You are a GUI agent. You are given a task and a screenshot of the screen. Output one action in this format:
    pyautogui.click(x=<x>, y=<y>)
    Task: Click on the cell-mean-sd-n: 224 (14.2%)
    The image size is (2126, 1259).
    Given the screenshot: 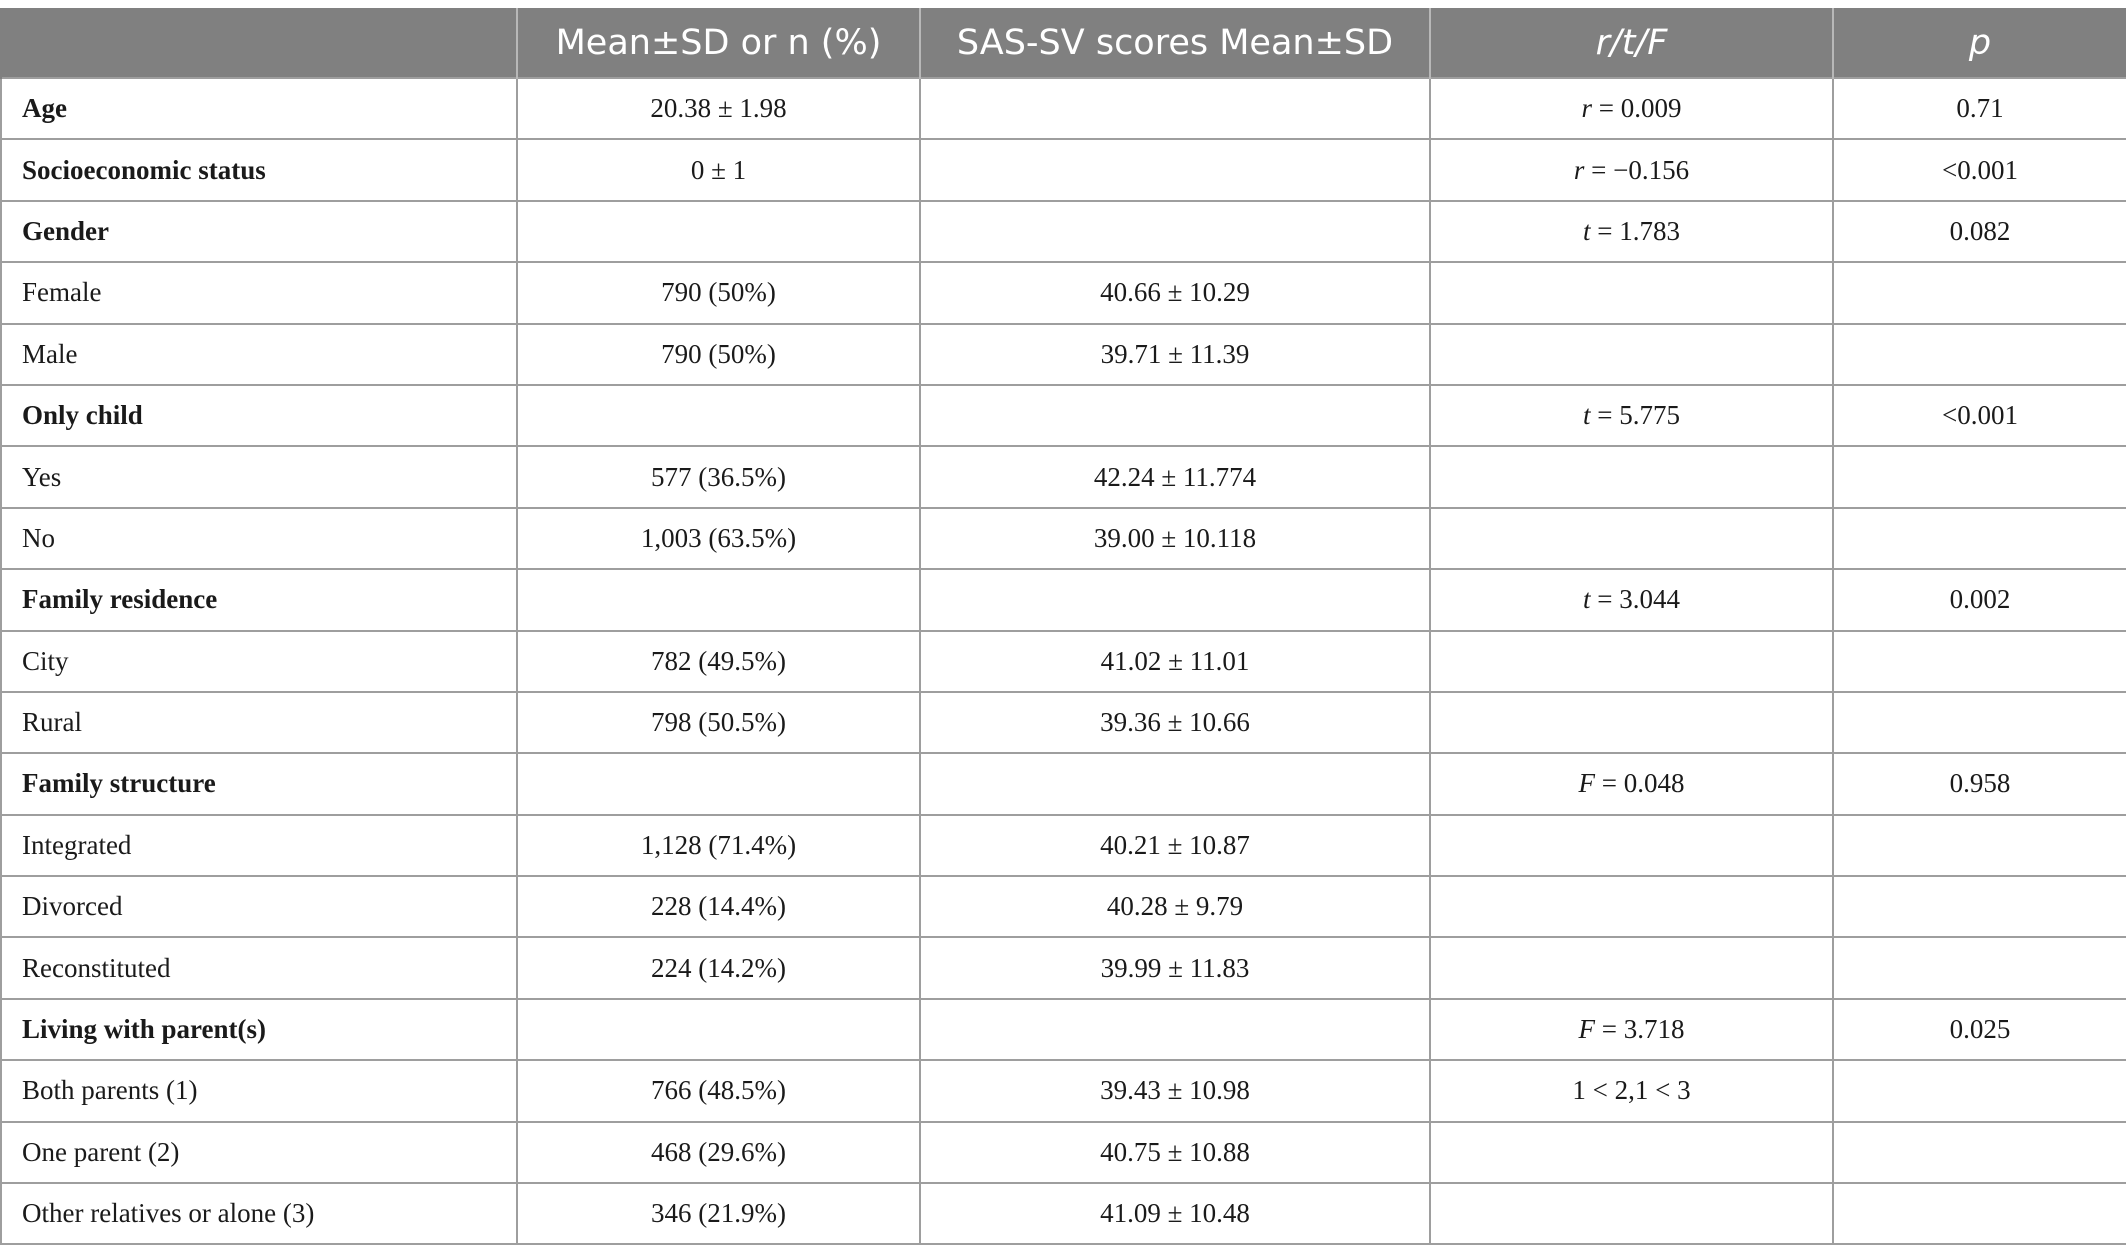 What is the action you would take?
    pyautogui.click(x=718, y=968)
    